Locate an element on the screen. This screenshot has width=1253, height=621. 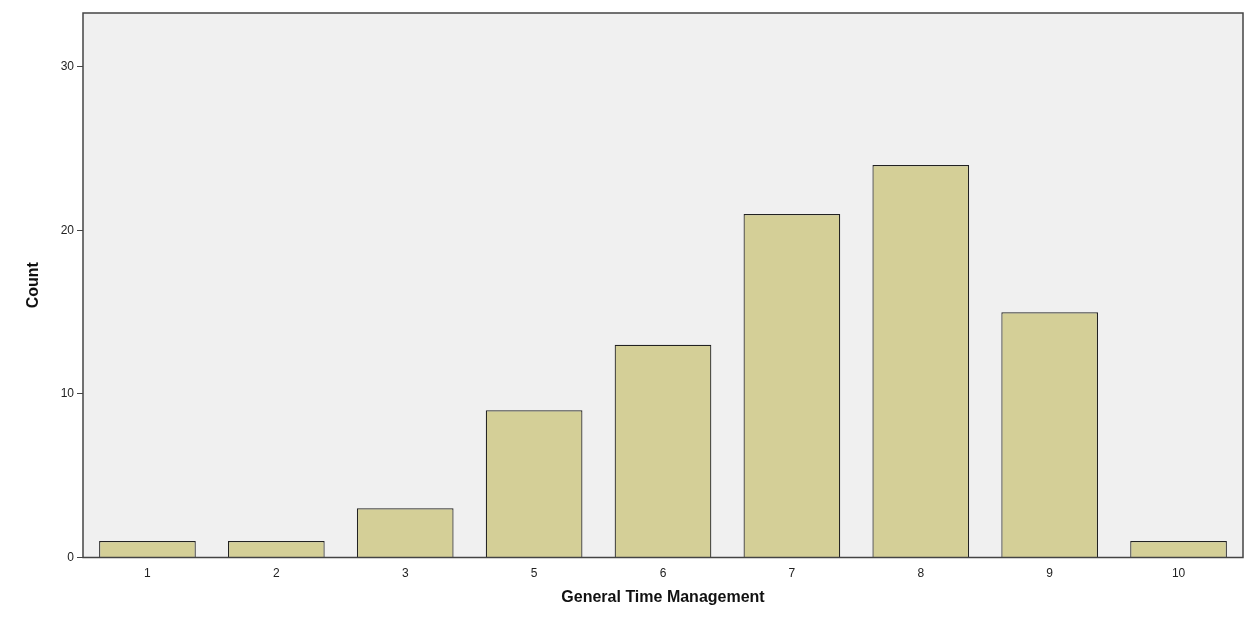
y-tick-label: 20 is located at coordinates (67, 229).